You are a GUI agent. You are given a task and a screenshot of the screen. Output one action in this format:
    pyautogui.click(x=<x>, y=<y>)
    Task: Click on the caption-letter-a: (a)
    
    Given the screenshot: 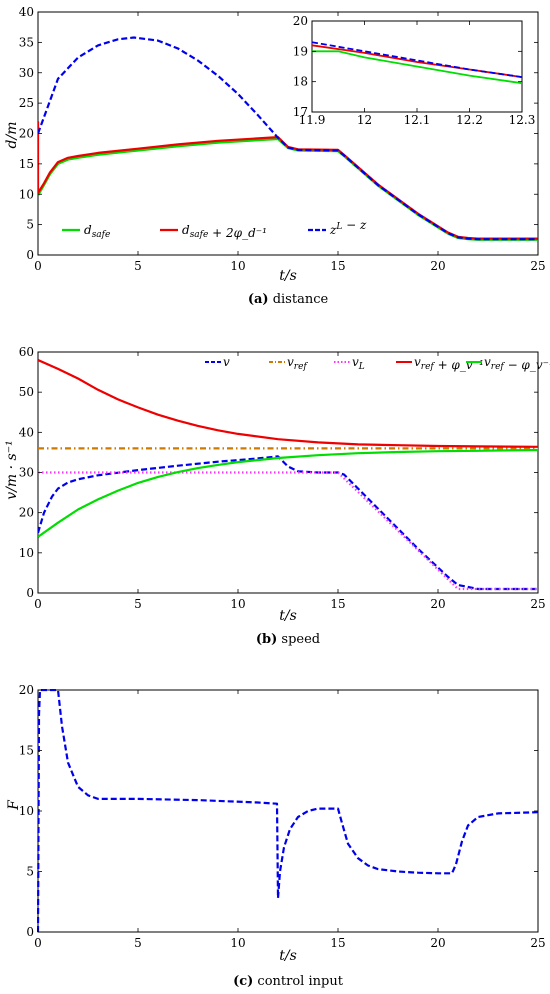 What is the action you would take?
    pyautogui.click(x=258, y=299)
    